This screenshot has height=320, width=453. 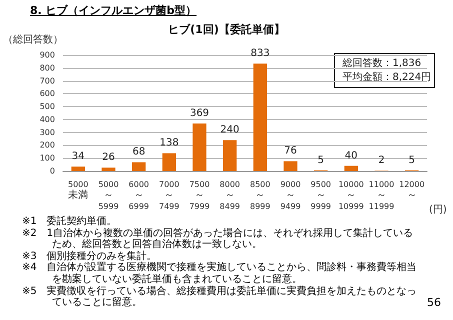 I want to click on y-tick-label: 800, so click(x=47, y=67).